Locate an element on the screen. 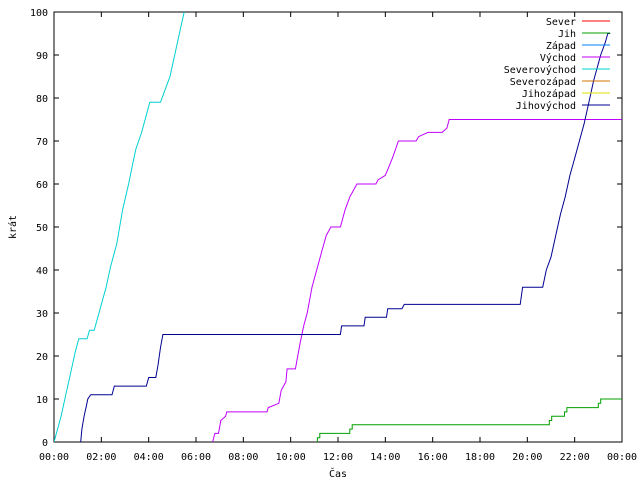  x-tick-label: 02:00 is located at coordinates (101, 457).